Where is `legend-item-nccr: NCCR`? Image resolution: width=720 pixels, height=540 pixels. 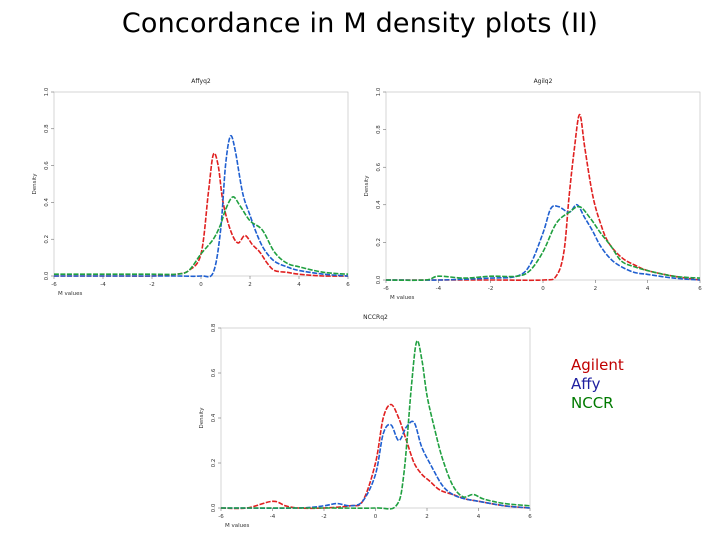
legend-item-nccr: NCCR is located at coordinates (592, 403).